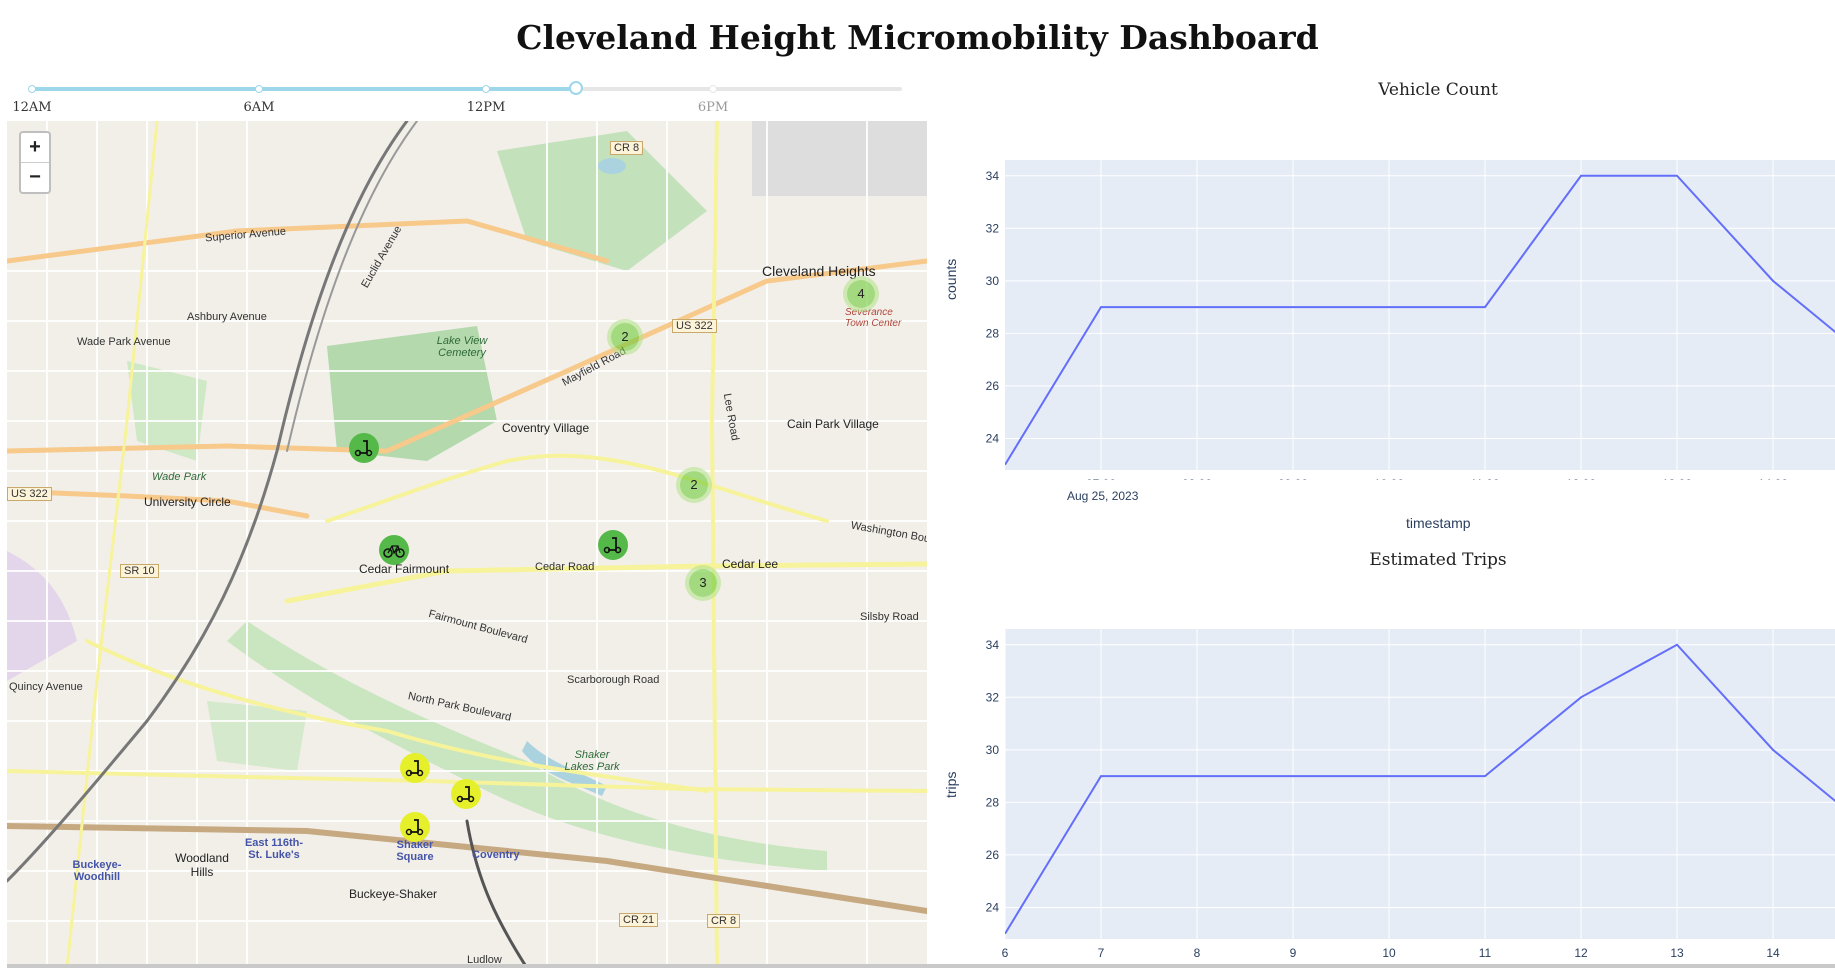 The height and width of the screenshot is (968, 1835). What do you see at coordinates (304, 89) in the screenshot?
I see `slider-track-fill` at bounding box center [304, 89].